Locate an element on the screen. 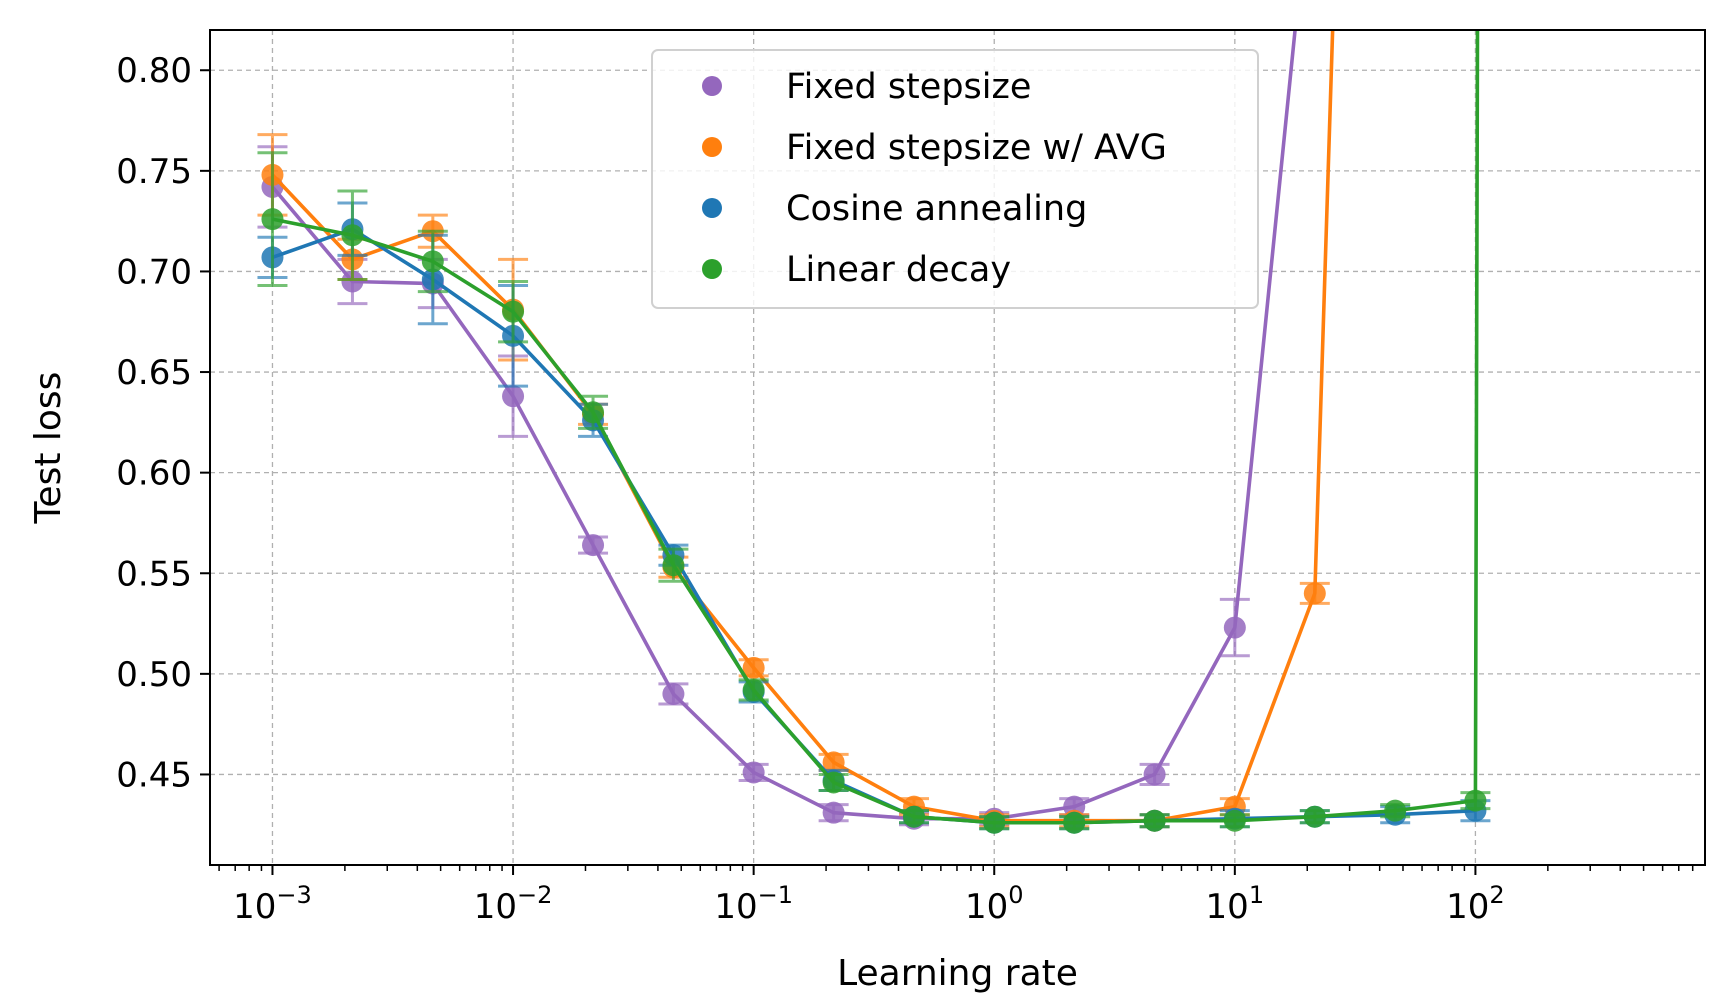 The width and height of the screenshot is (1727, 993). x-tick-label-exponent: 0 is located at coordinates (1015, 895).